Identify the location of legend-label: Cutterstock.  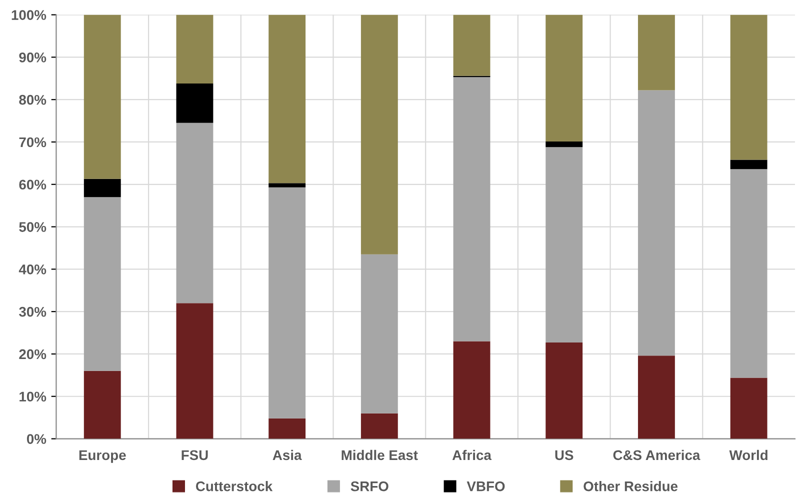
(234, 486).